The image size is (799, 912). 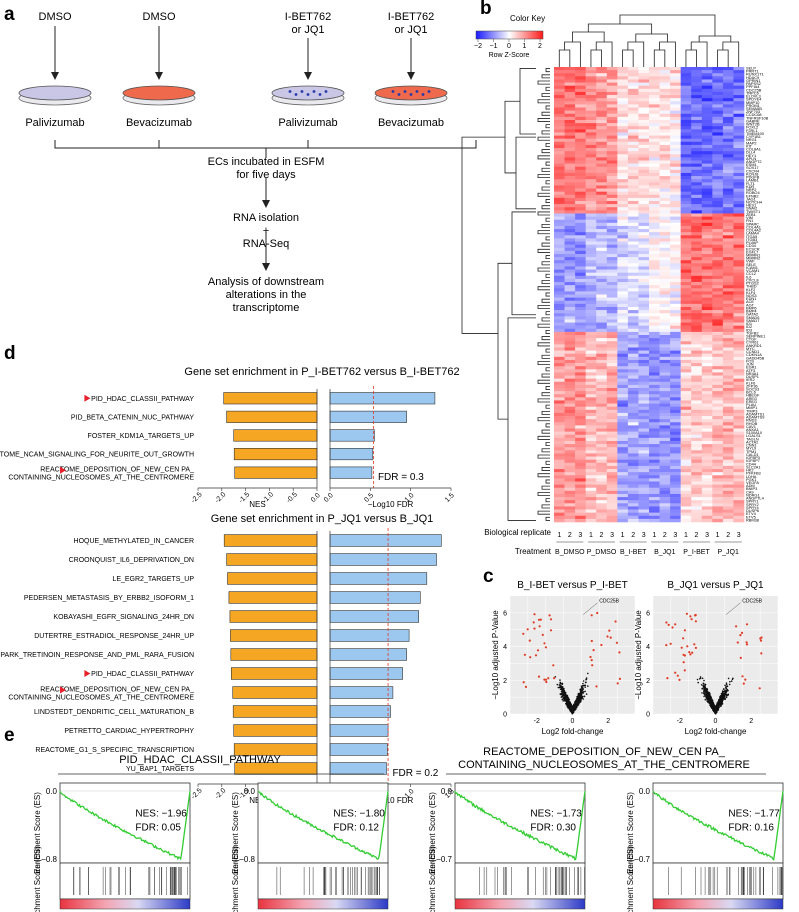 I want to click on gene-label: NOTCH4, so click(x=754, y=202).